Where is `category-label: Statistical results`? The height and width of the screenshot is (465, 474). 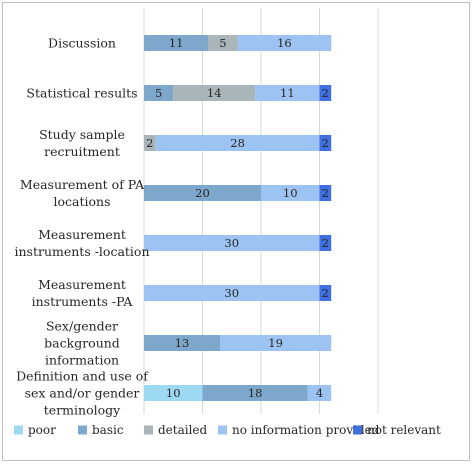
category-label: Statistical results is located at coordinates (81, 93).